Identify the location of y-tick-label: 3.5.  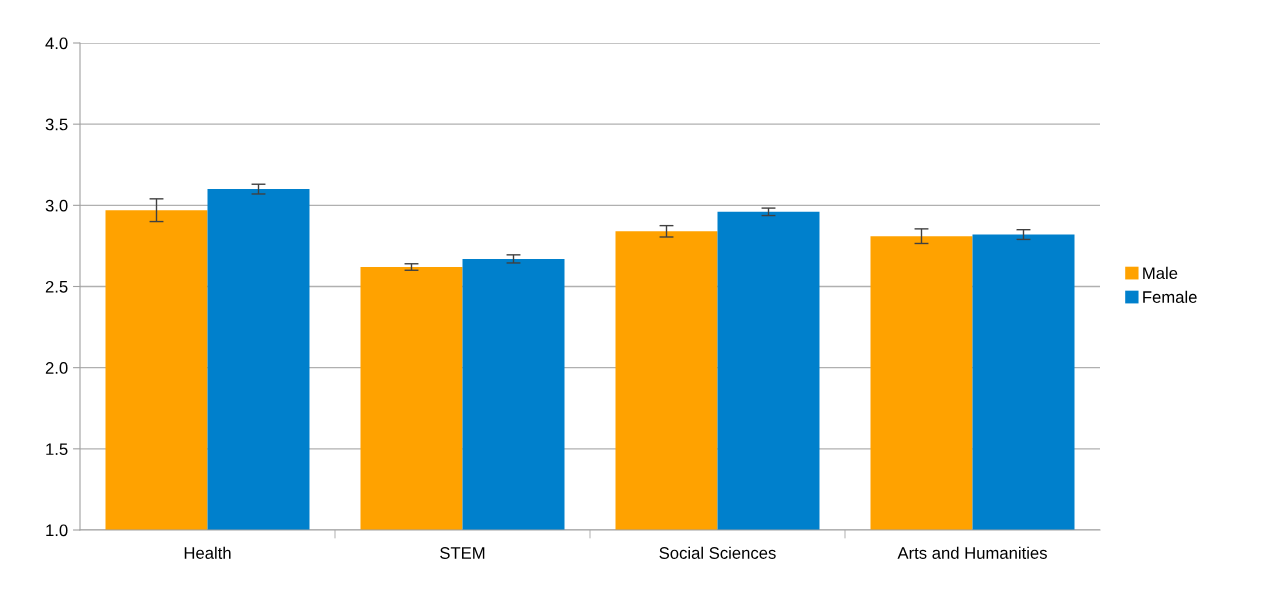
(56, 124).